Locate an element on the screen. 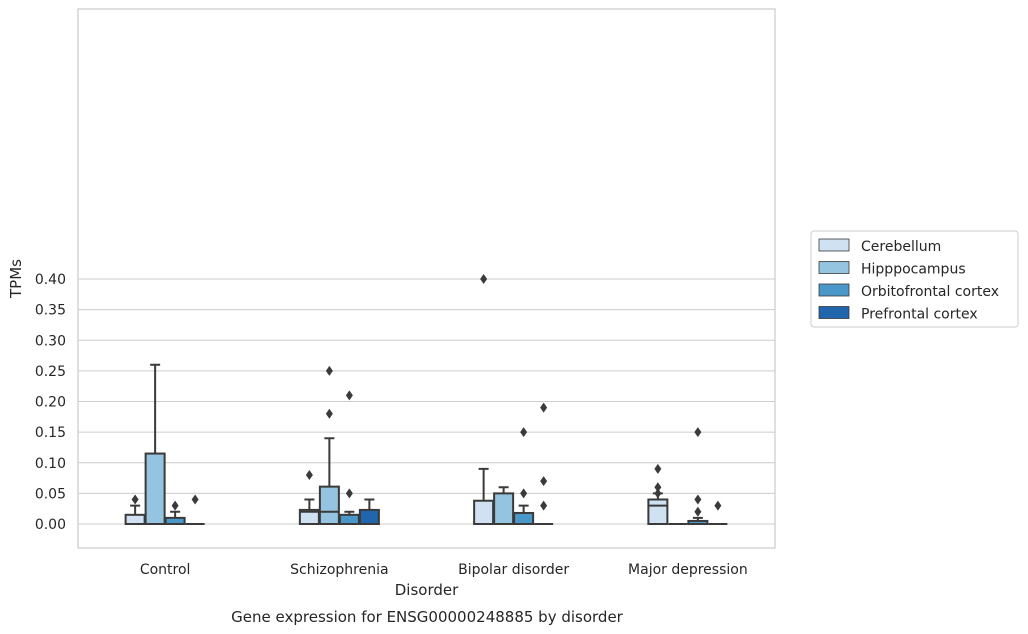 The height and width of the screenshot is (634, 1028). x-axis-label: Disorder is located at coordinates (427, 590).